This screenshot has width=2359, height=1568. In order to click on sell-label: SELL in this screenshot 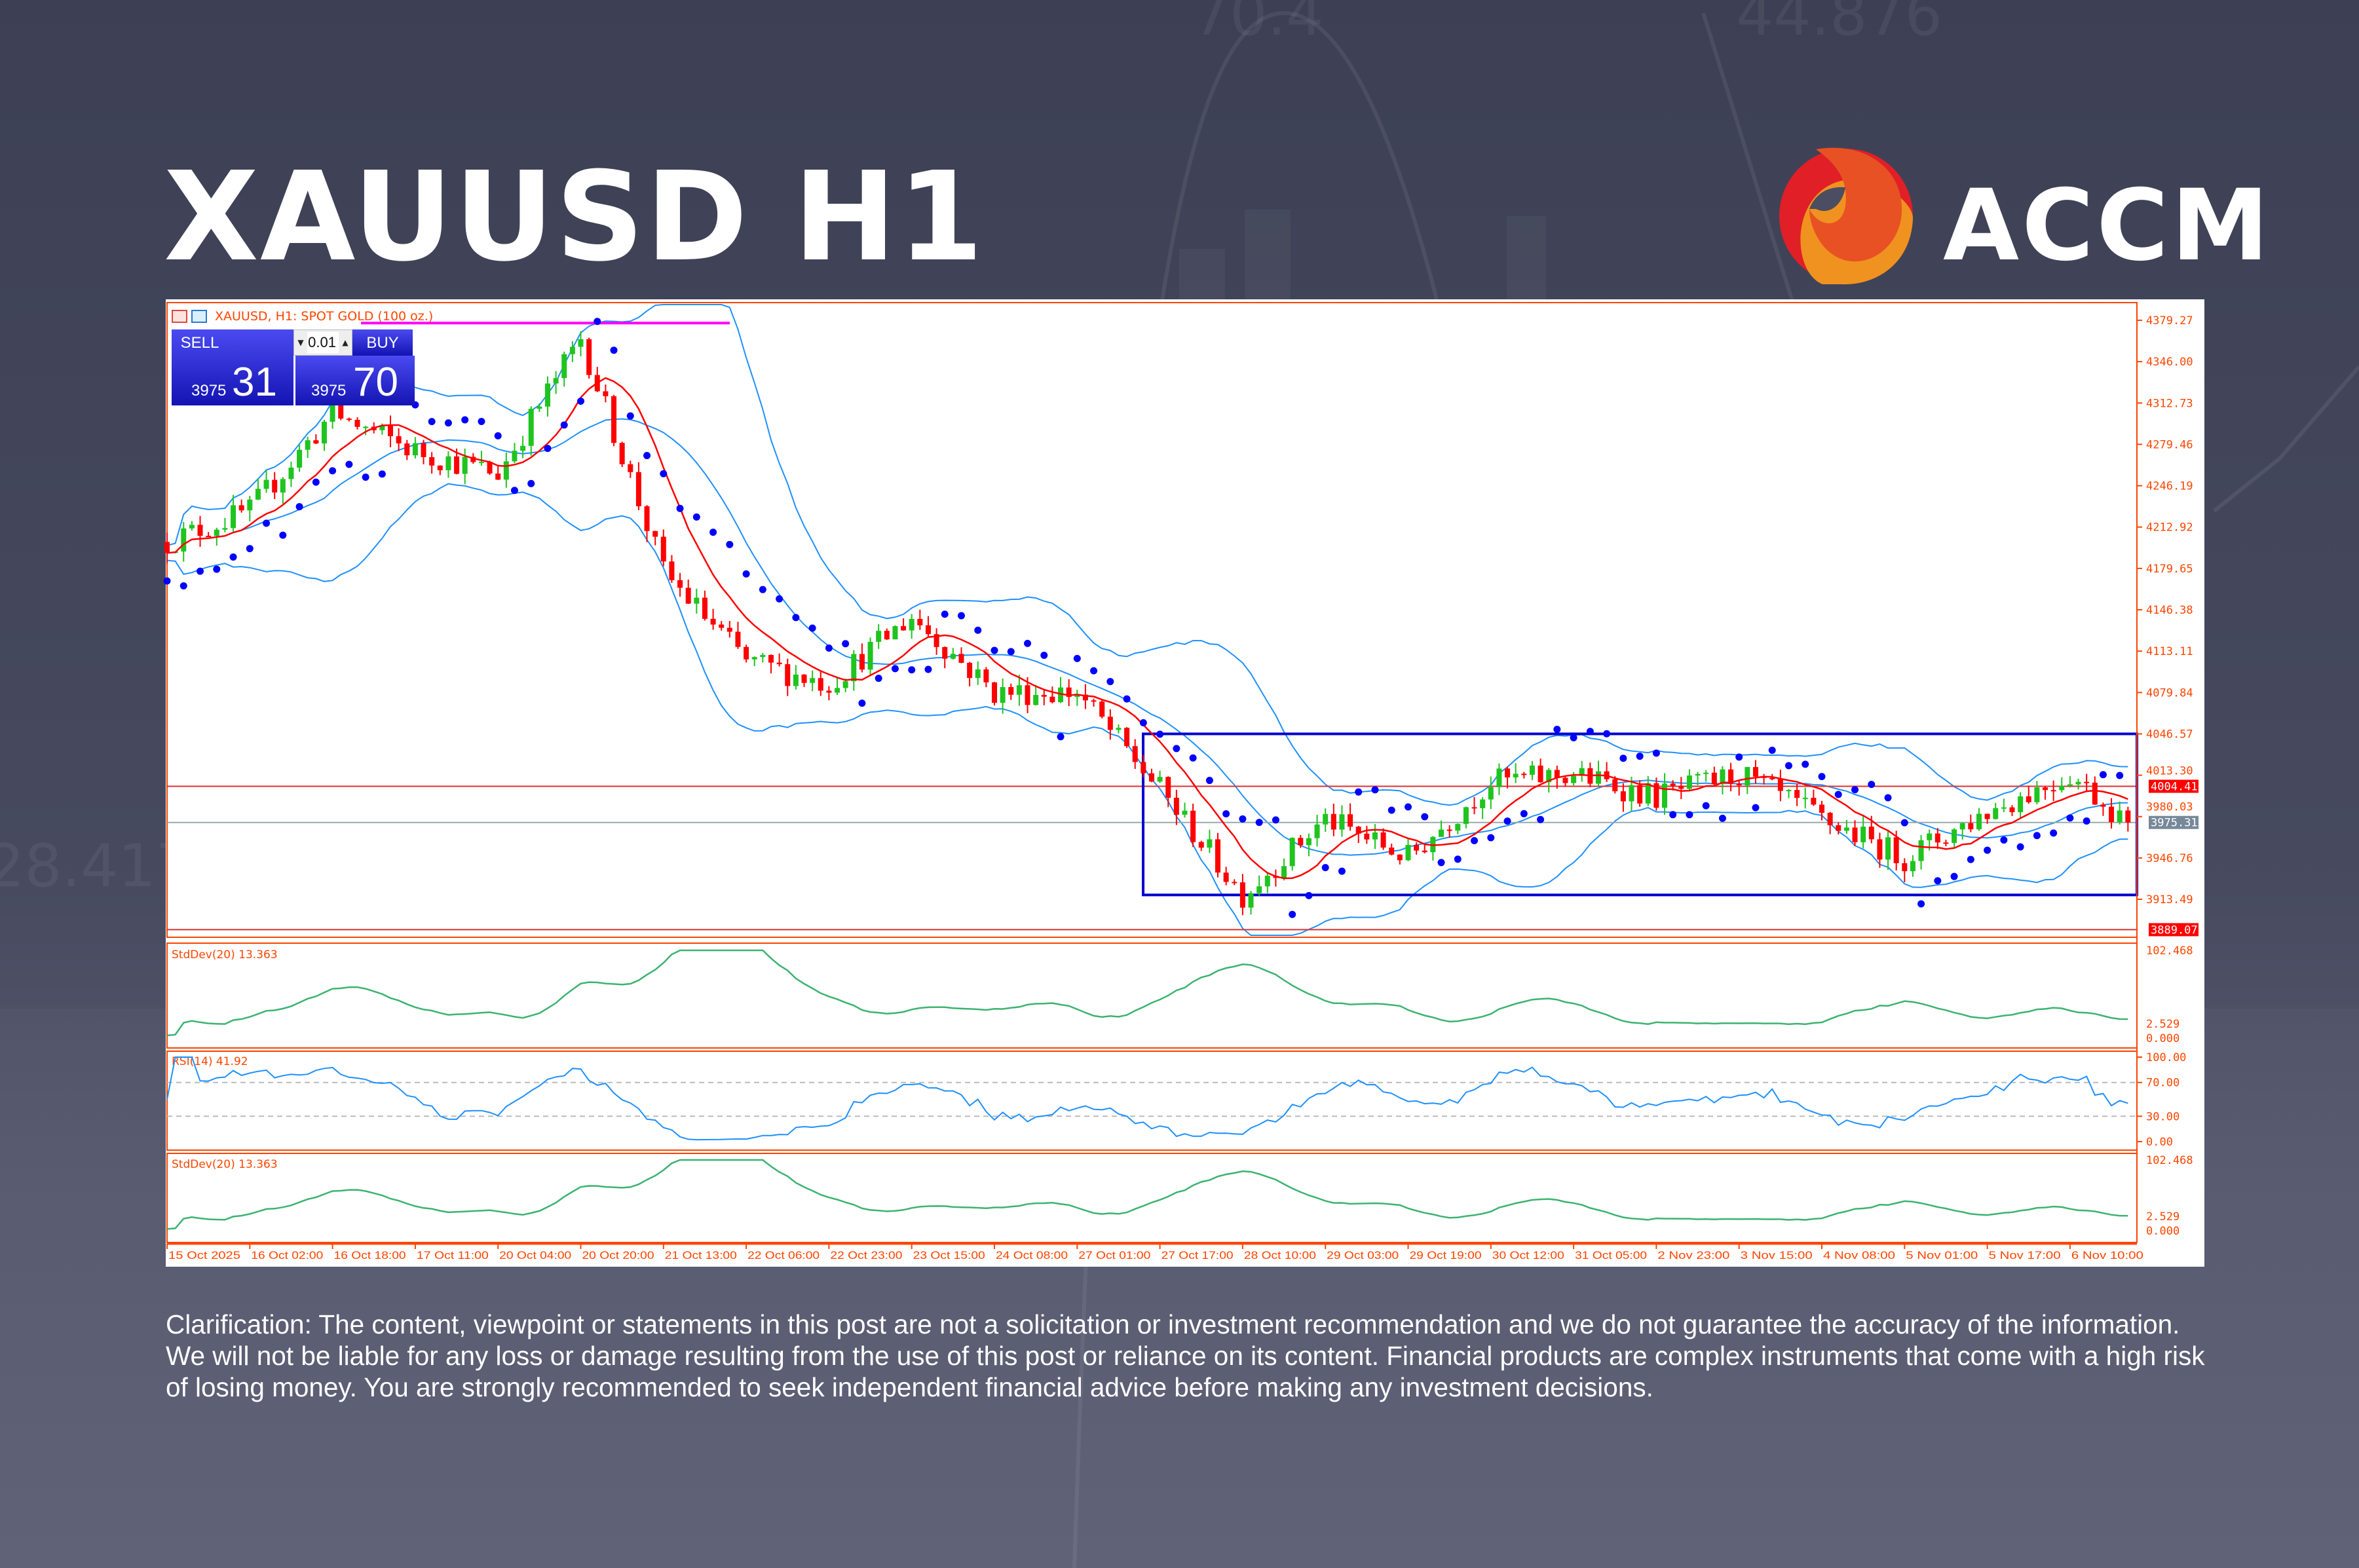, I will do `click(199, 343)`.